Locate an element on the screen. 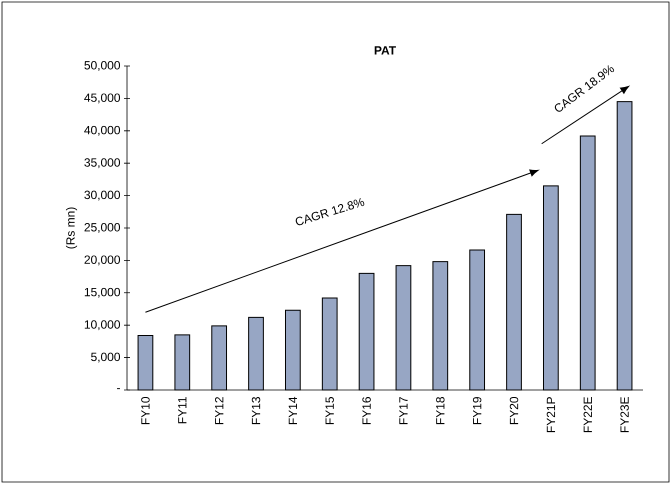 The image size is (671, 484). y-tick-label: 35,000 is located at coordinates (102, 163).